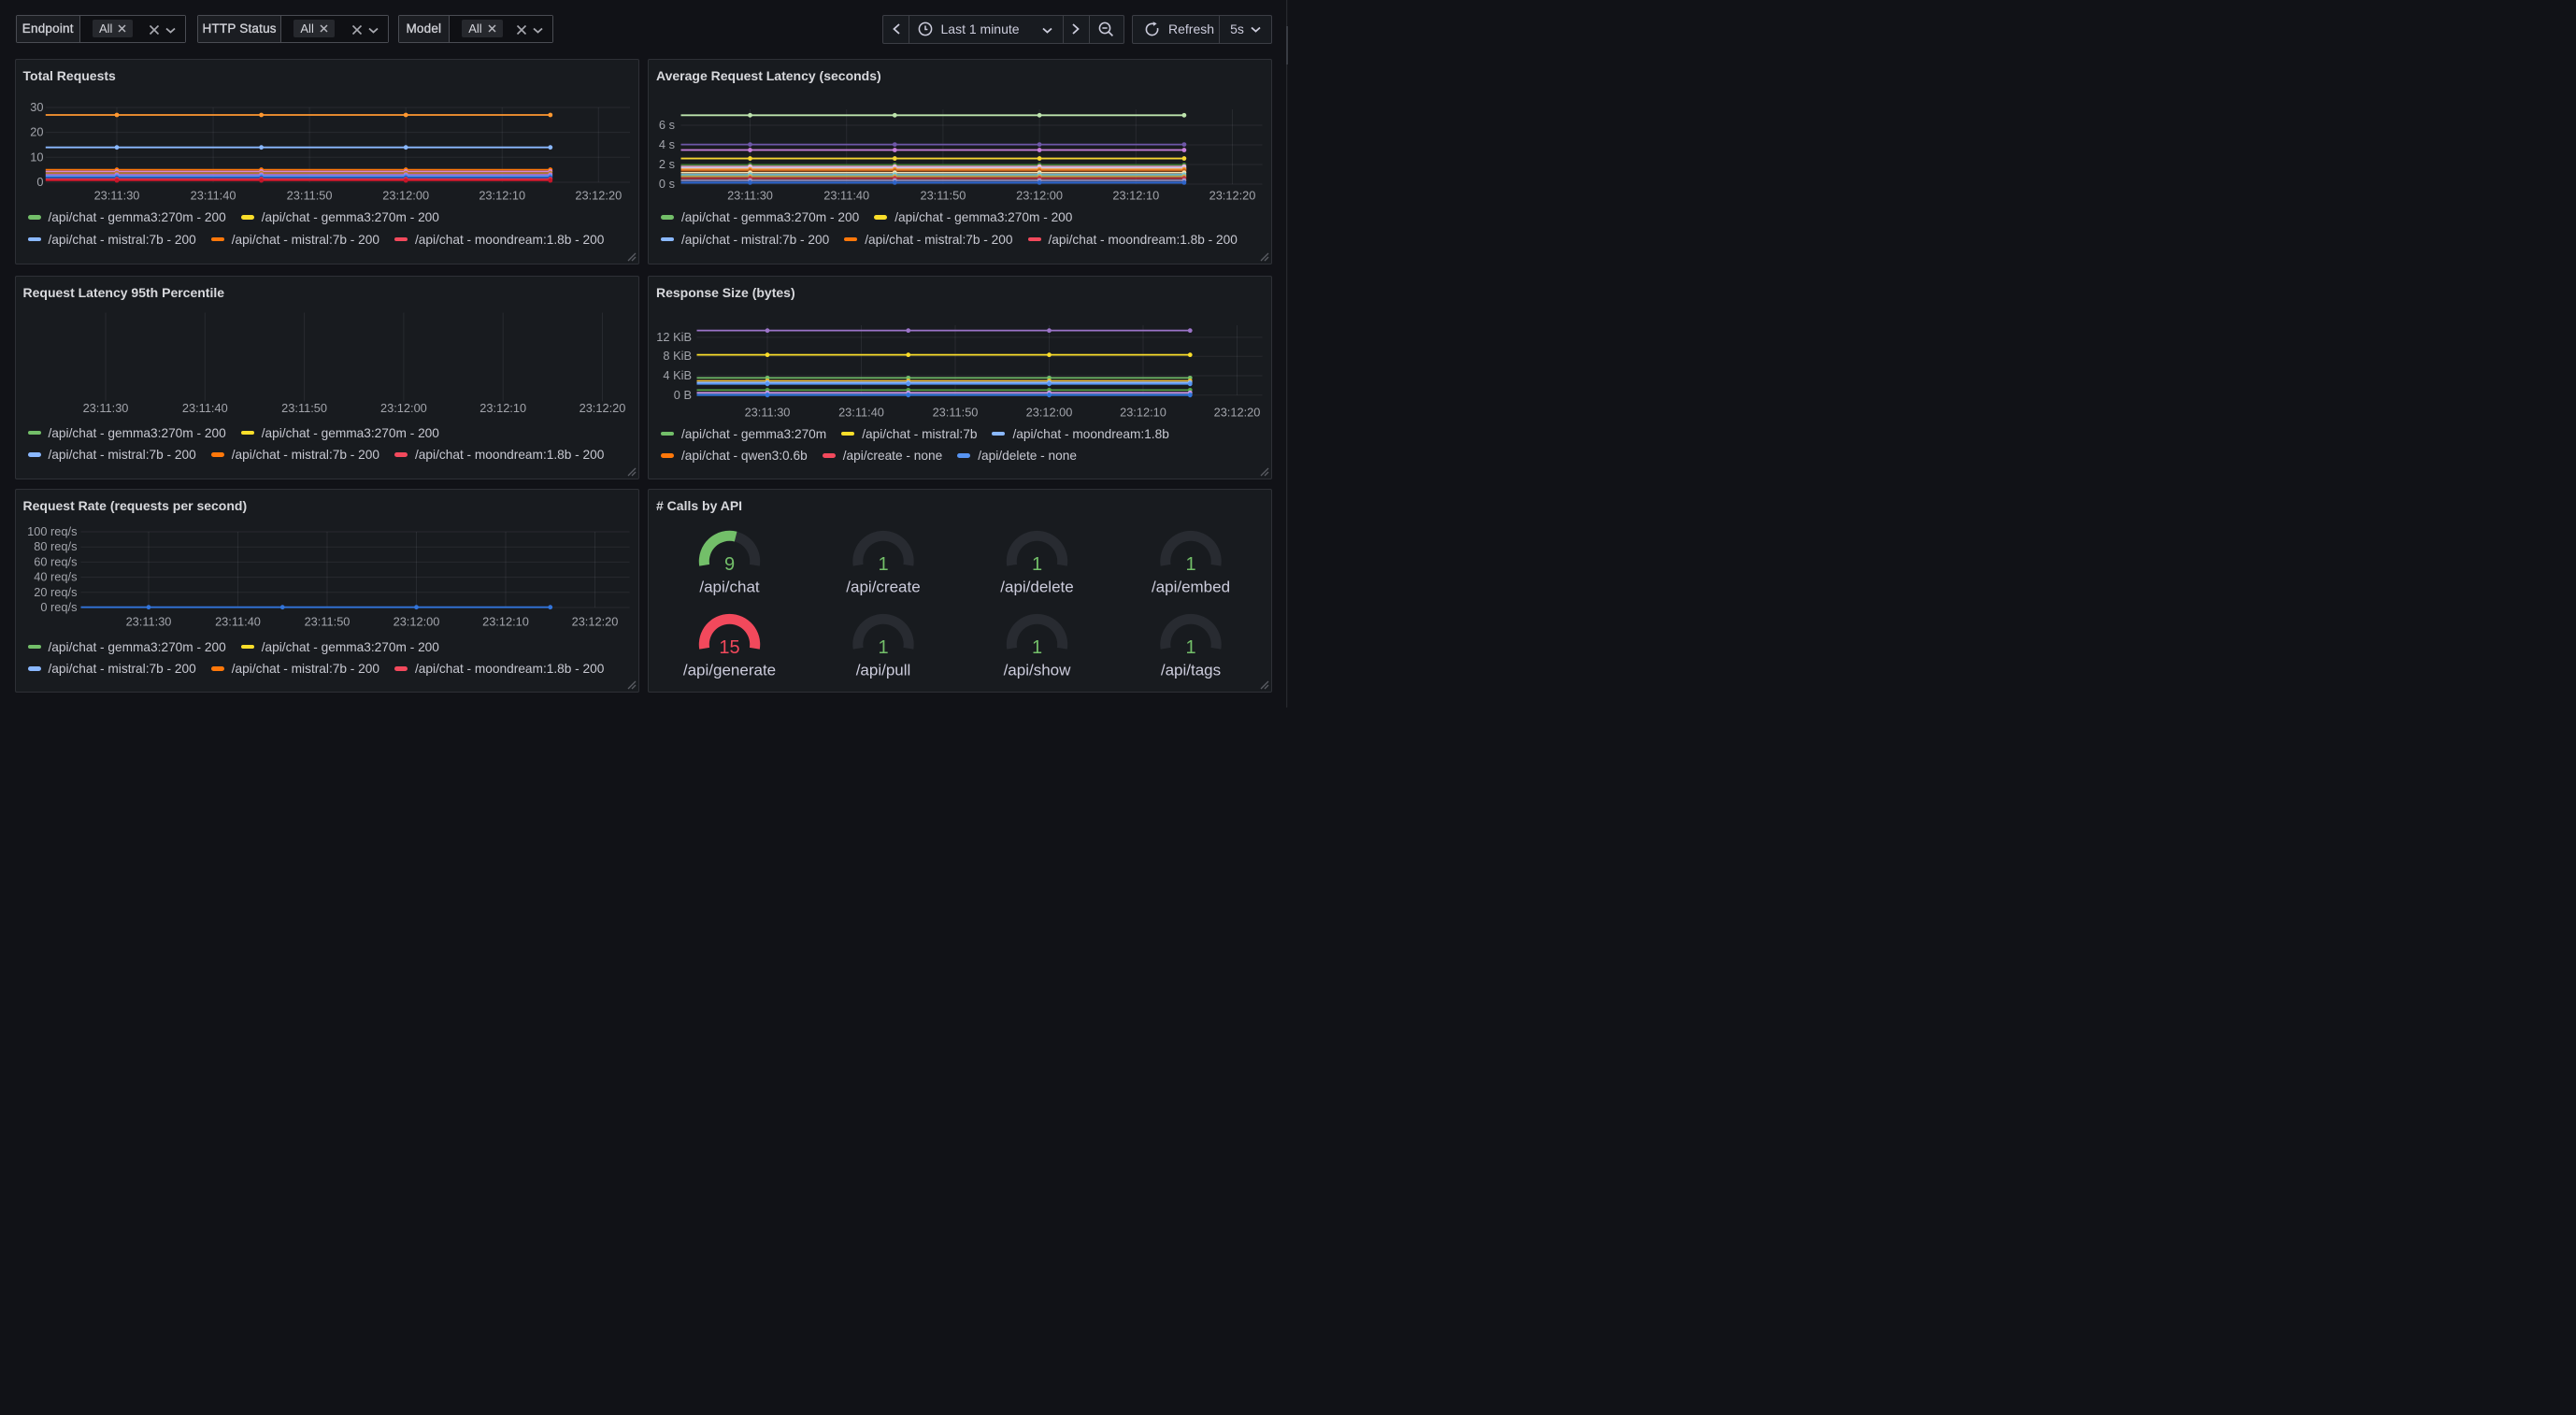 The width and height of the screenshot is (2576, 1415). What do you see at coordinates (674, 336) in the screenshot?
I see `svg-text: 12 KiB` at bounding box center [674, 336].